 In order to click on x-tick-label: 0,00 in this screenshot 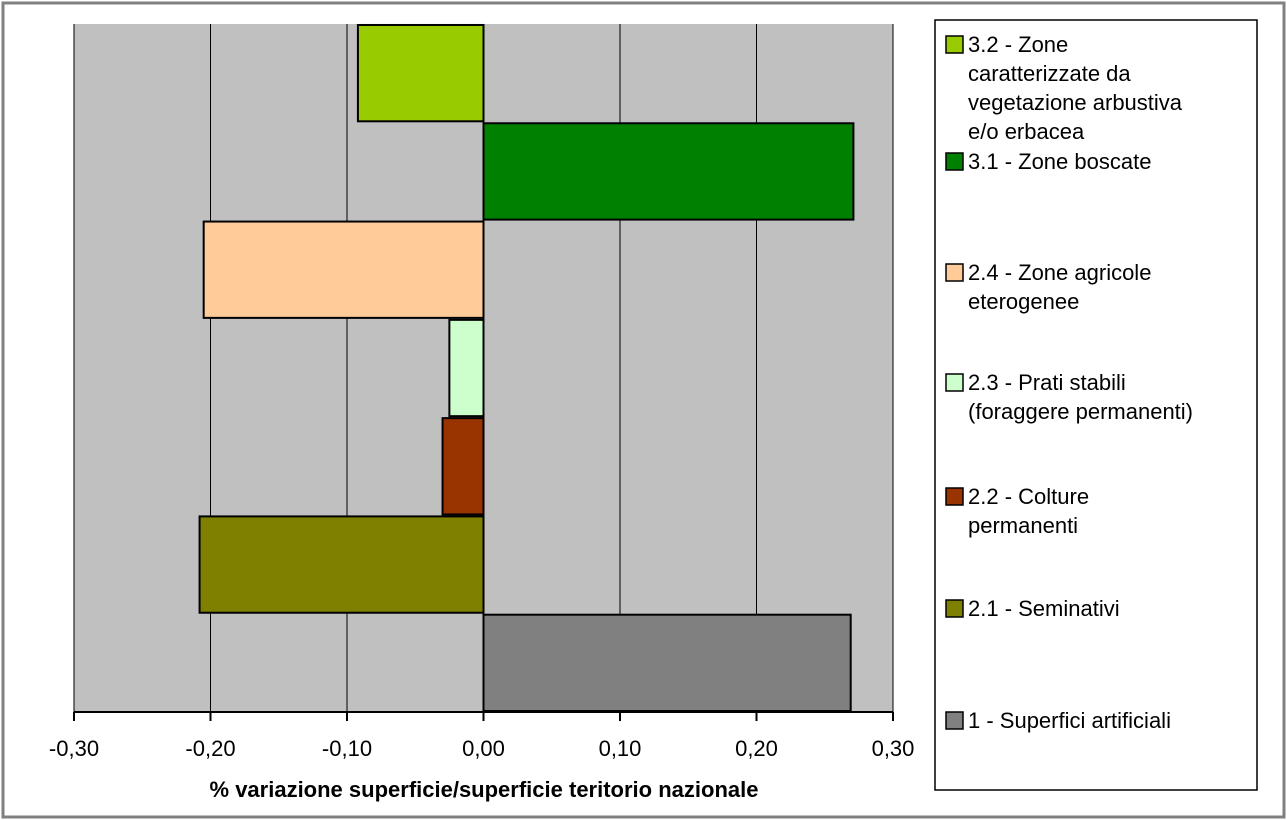, I will do `click(483, 748)`.